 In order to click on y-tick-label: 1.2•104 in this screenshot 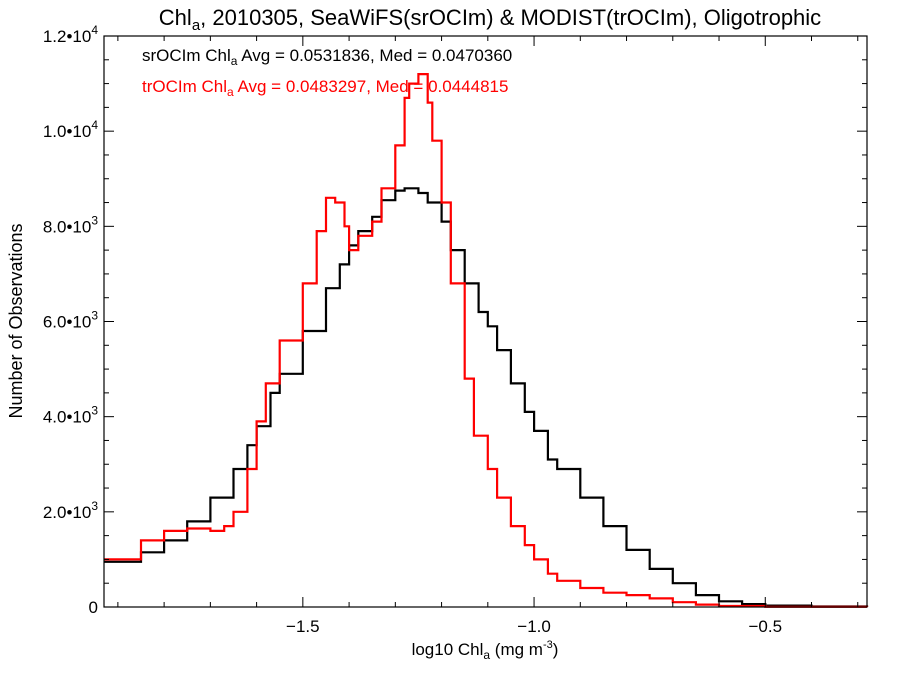, I will do `click(71, 34)`.